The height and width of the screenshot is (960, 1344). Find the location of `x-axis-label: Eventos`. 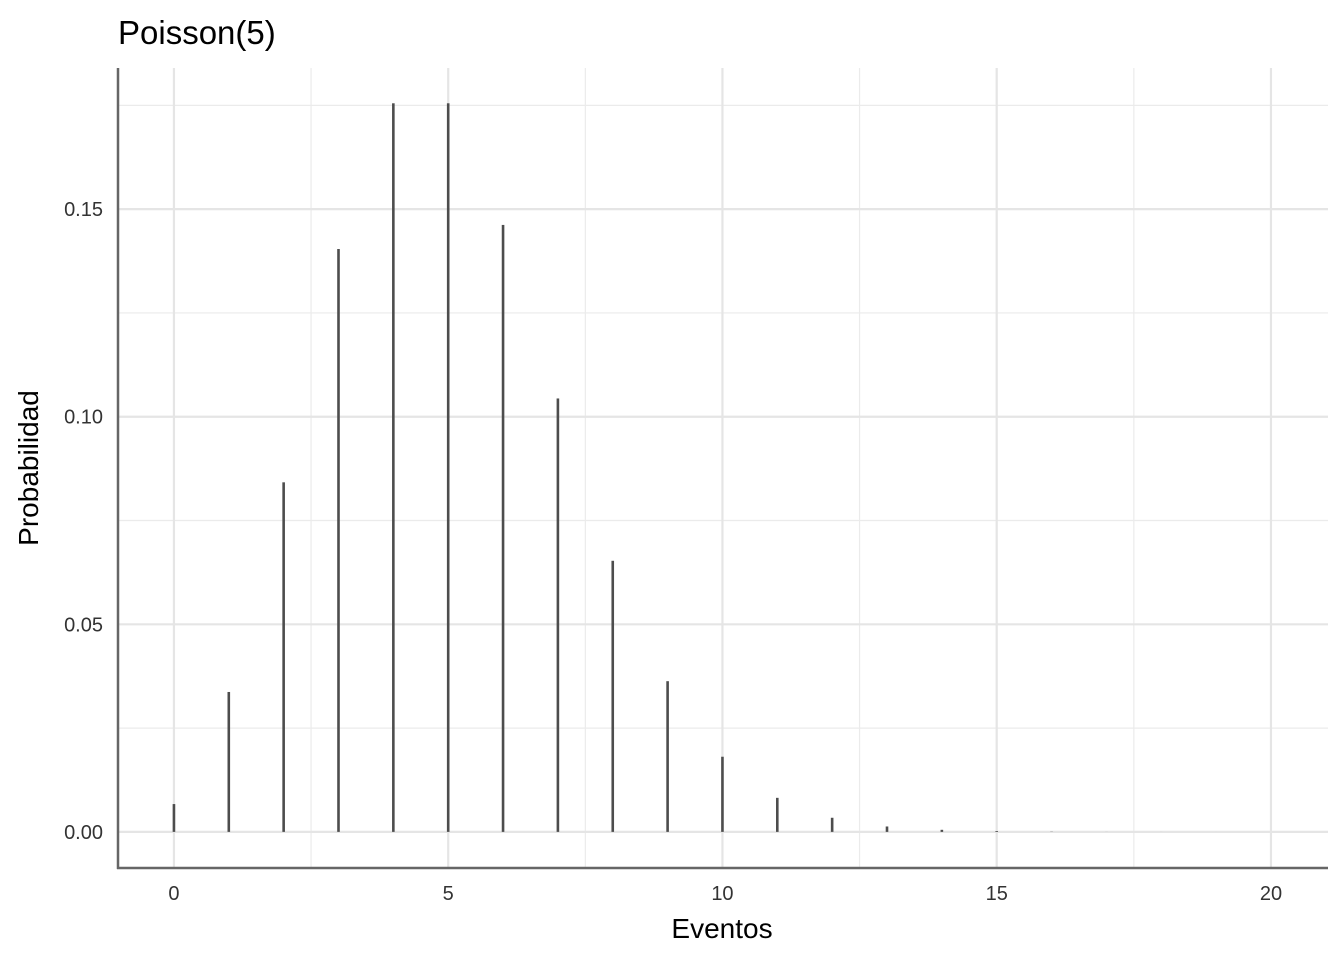

x-axis-label: Eventos is located at coordinates (721, 928).